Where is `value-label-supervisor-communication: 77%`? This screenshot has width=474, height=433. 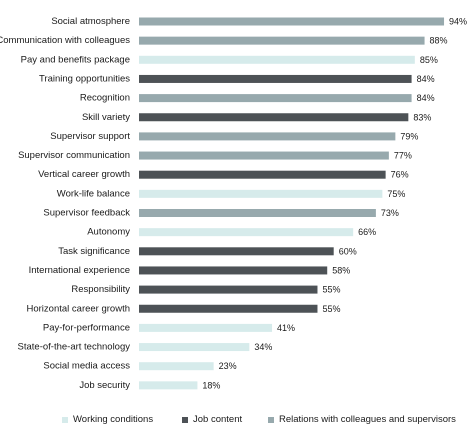
value-label-supervisor-communication: 77% is located at coordinates (403, 156).